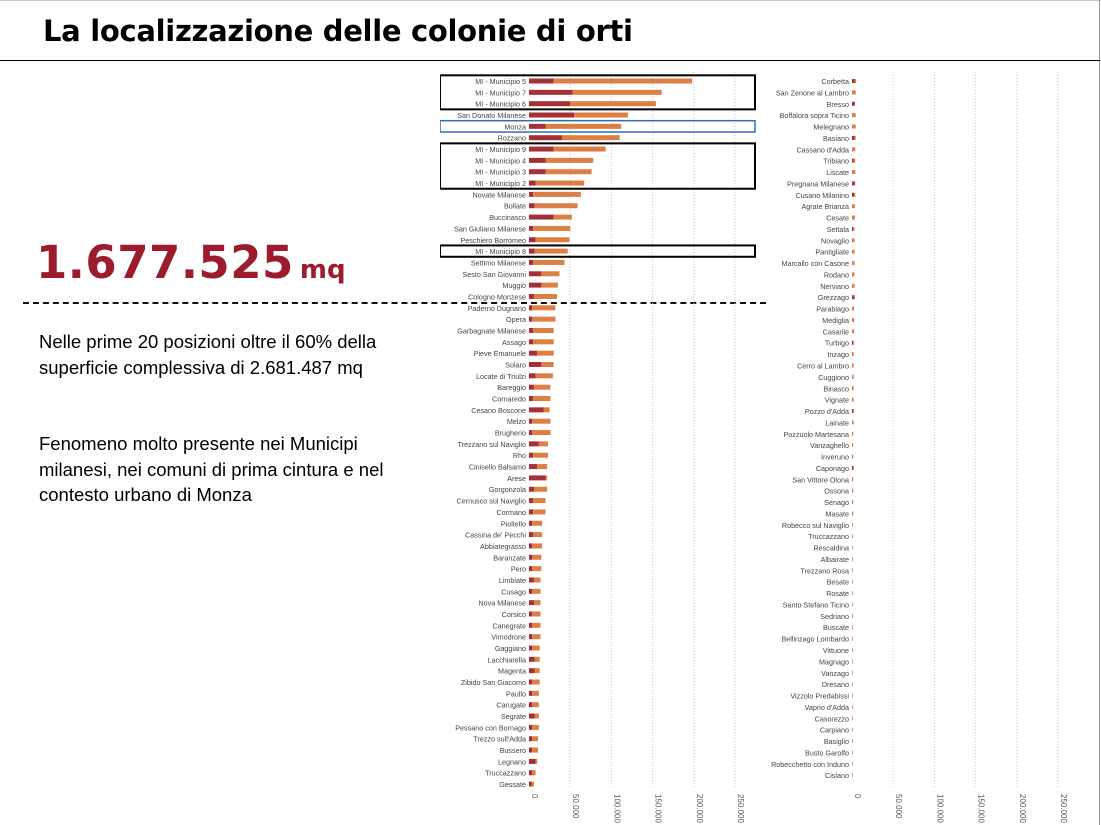 The width and height of the screenshot is (1101, 825). Describe the element at coordinates (512, 784) in the screenshot. I see `left-category-label: Gessate` at that location.